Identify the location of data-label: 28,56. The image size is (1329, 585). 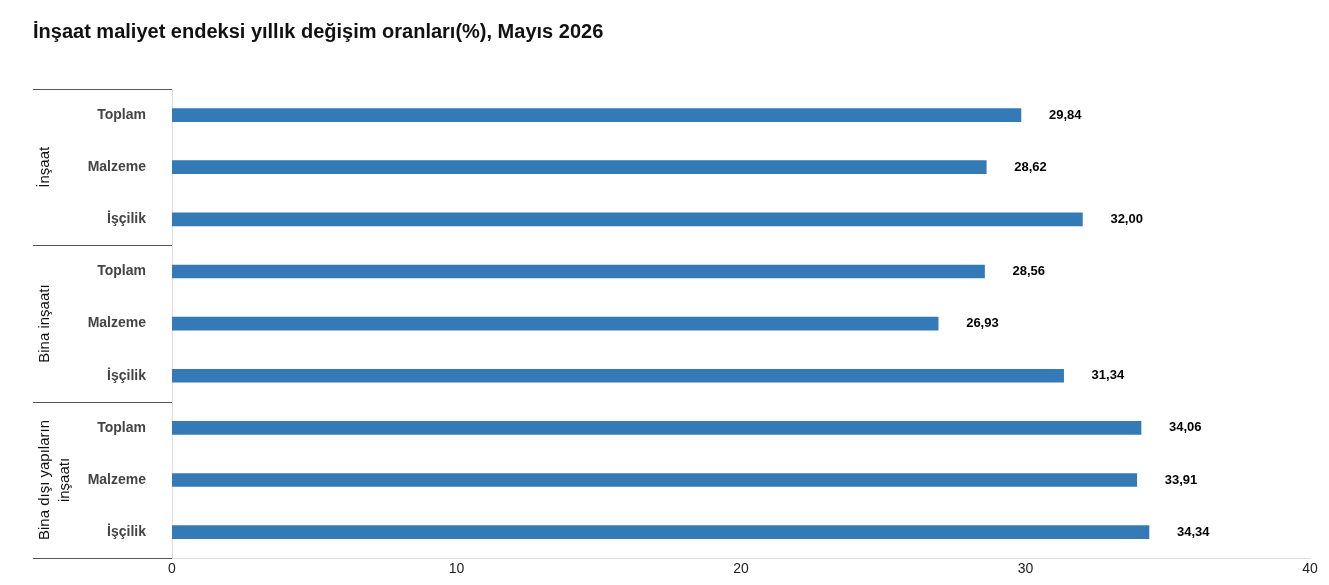
(1029, 271).